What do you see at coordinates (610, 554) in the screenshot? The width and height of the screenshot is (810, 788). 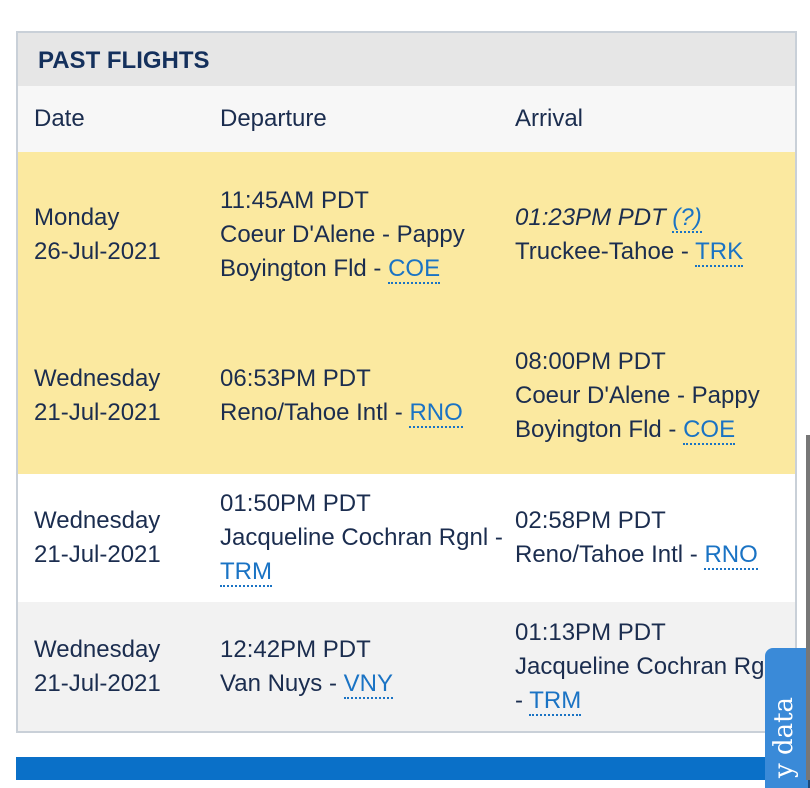 I see `arrival-airport: Reno/Tahoe Intl -` at bounding box center [610, 554].